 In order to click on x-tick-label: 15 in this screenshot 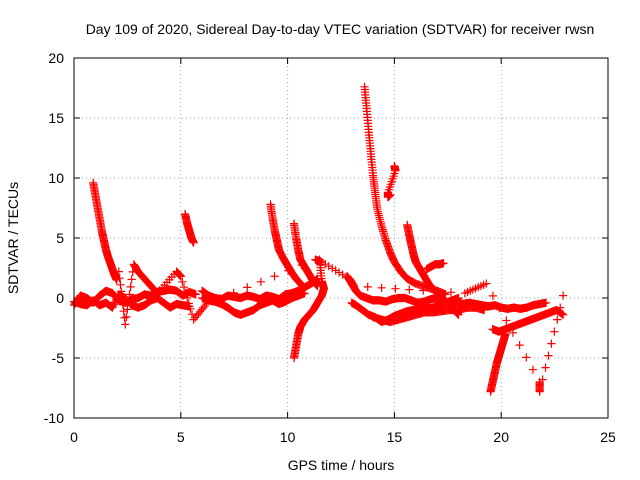, I will do `click(395, 437)`.